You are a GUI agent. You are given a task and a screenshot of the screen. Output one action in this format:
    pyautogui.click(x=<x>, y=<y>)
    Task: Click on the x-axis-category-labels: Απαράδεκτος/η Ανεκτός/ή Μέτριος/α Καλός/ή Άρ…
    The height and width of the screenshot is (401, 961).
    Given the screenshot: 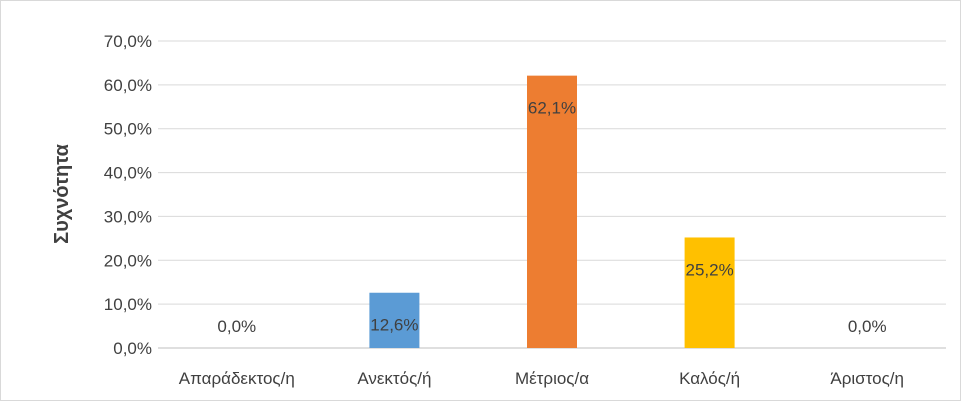 What is the action you would take?
    pyautogui.click(x=541, y=378)
    